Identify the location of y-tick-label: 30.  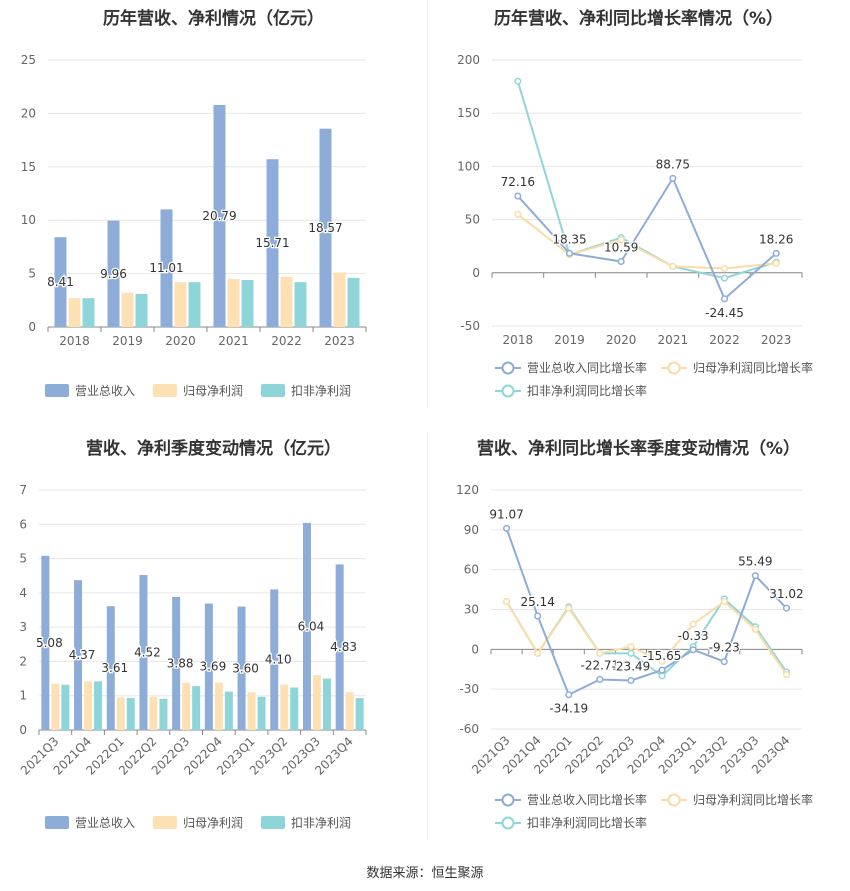
(471, 610).